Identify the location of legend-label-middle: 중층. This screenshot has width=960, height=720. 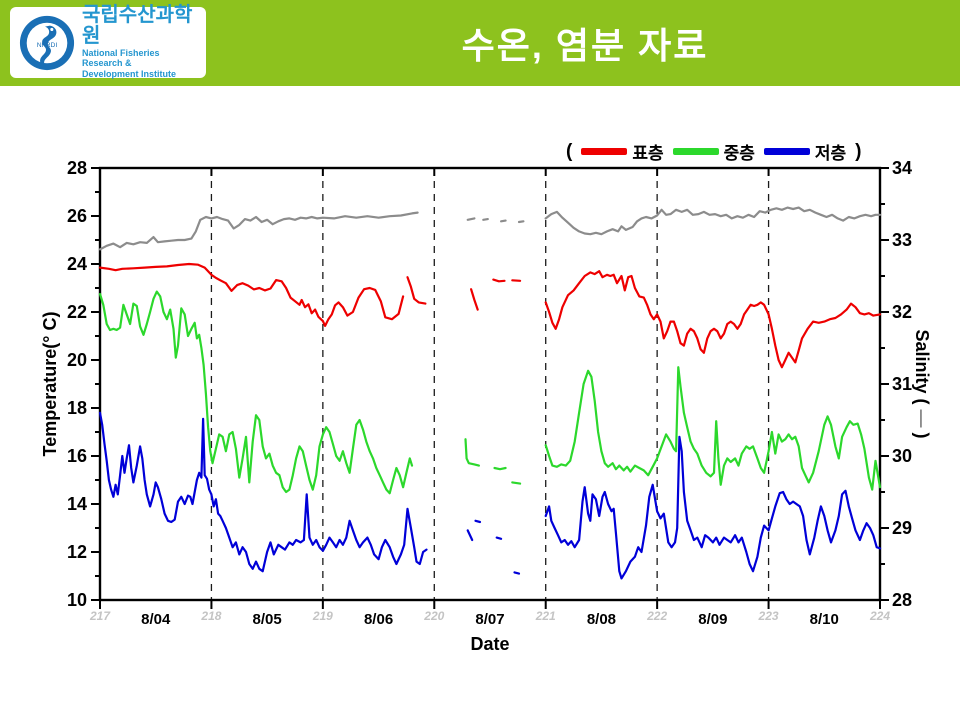
(739, 153).